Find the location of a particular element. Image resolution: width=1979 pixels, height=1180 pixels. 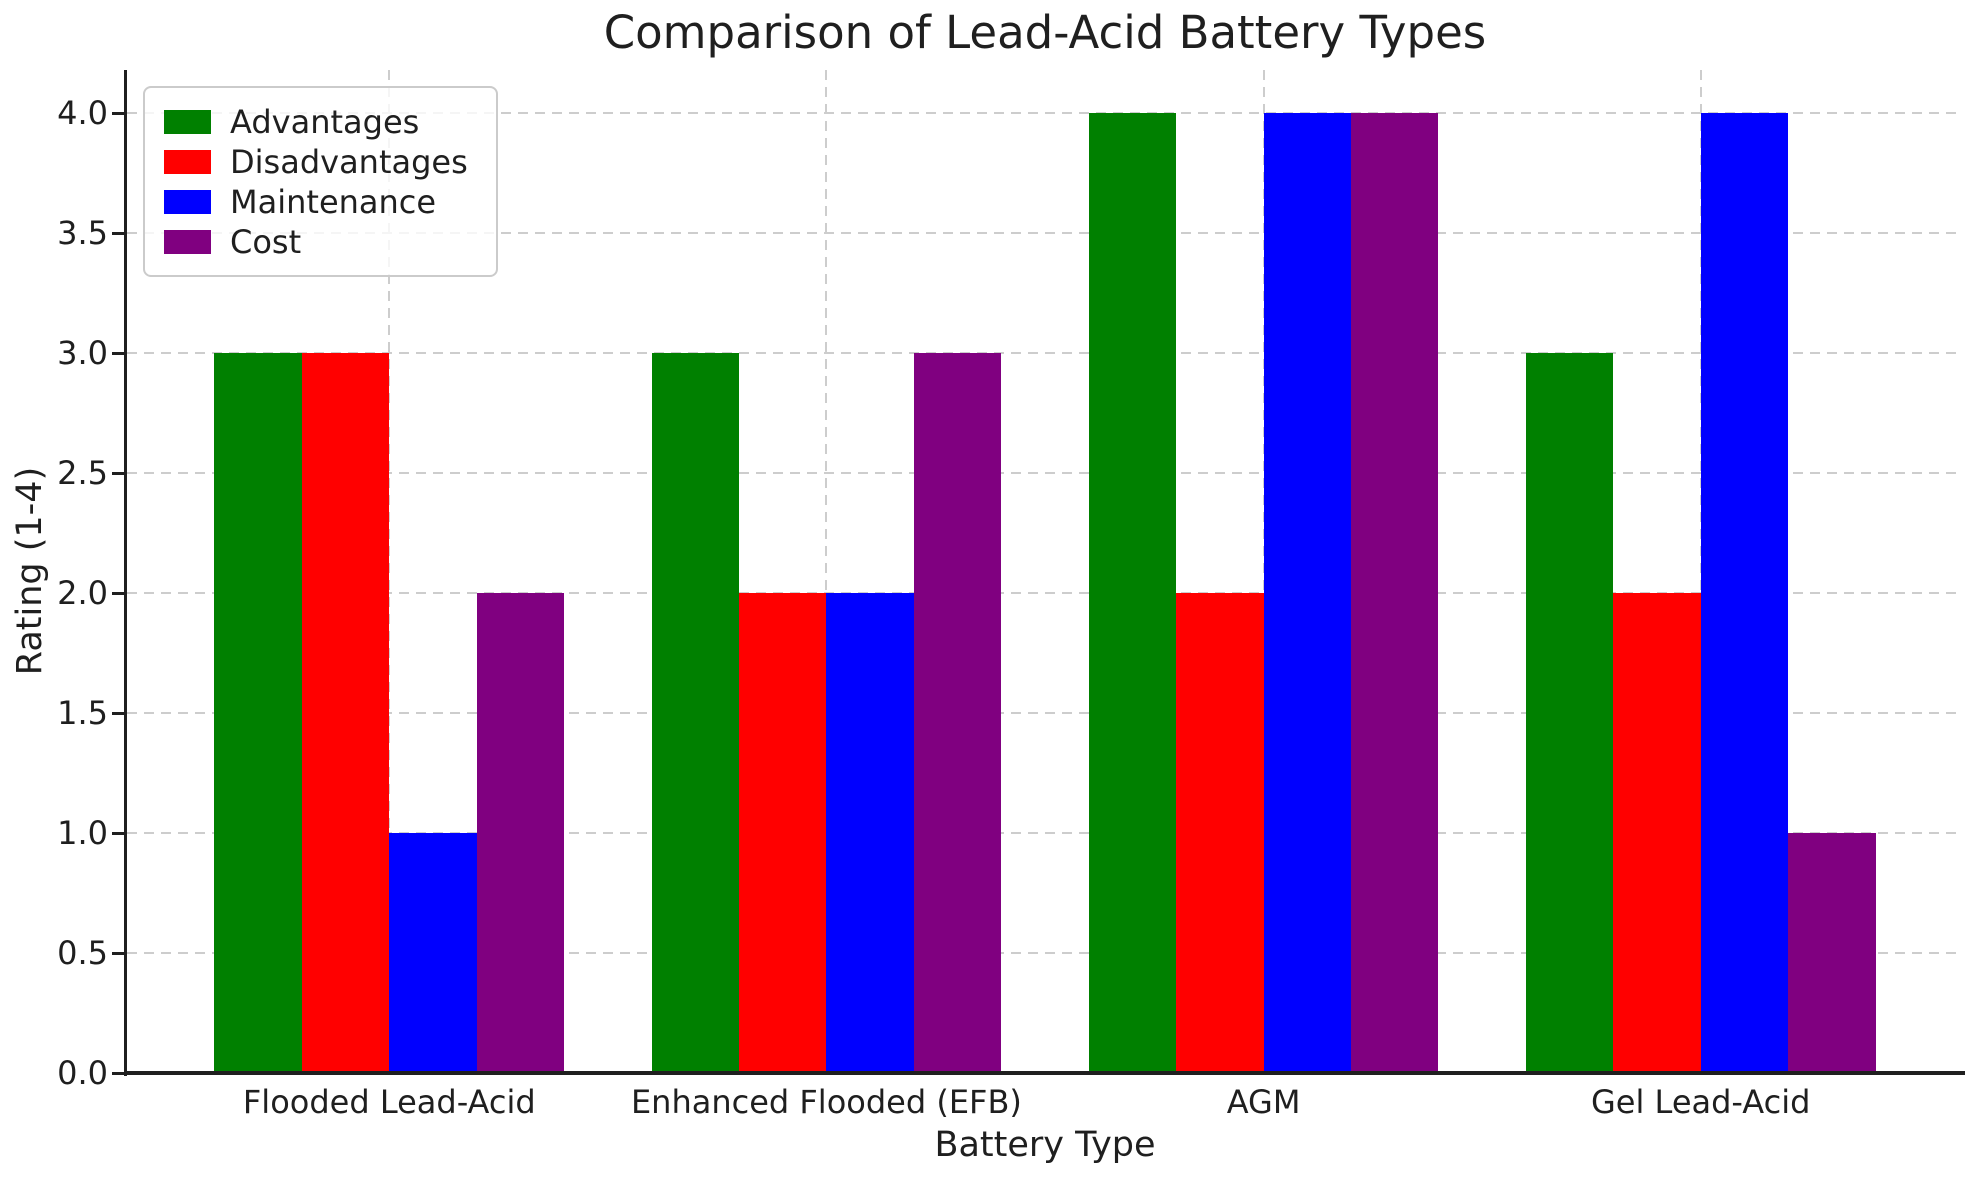

y-tick-label-0.5: 0.5 is located at coordinates (82, 953).